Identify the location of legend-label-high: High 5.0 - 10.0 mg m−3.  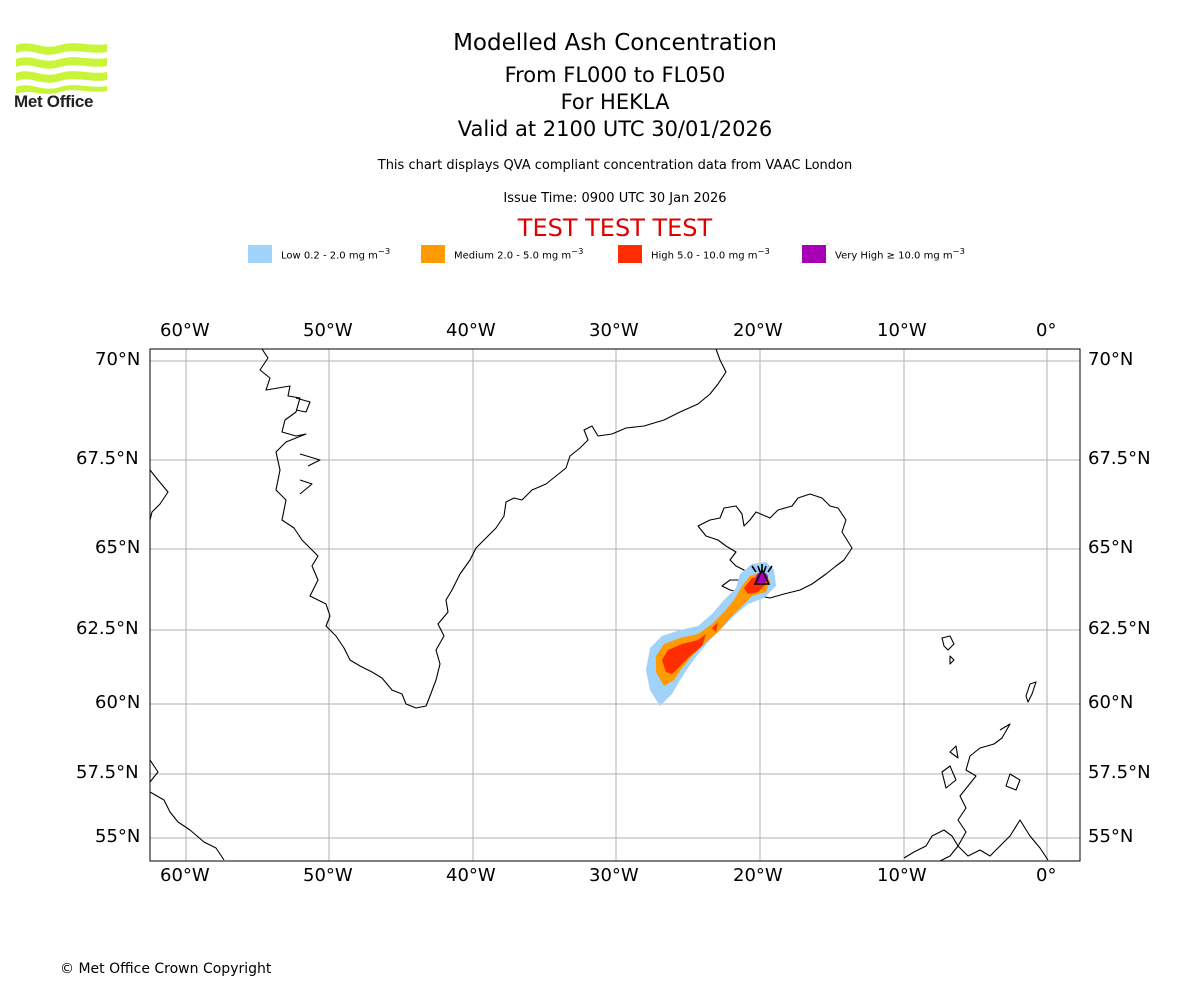
(710, 254).